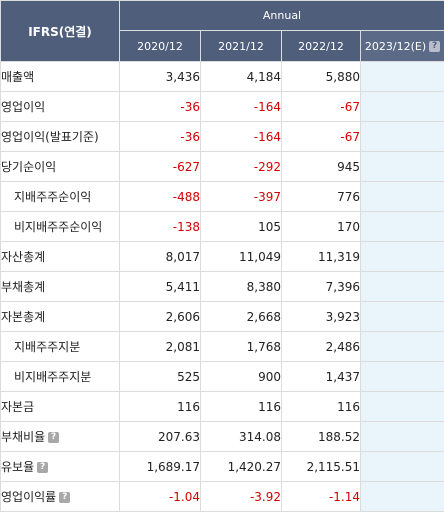 The image size is (444, 513). Describe the element at coordinates (60, 316) in the screenshot. I see `row-label: 자본총계` at that location.